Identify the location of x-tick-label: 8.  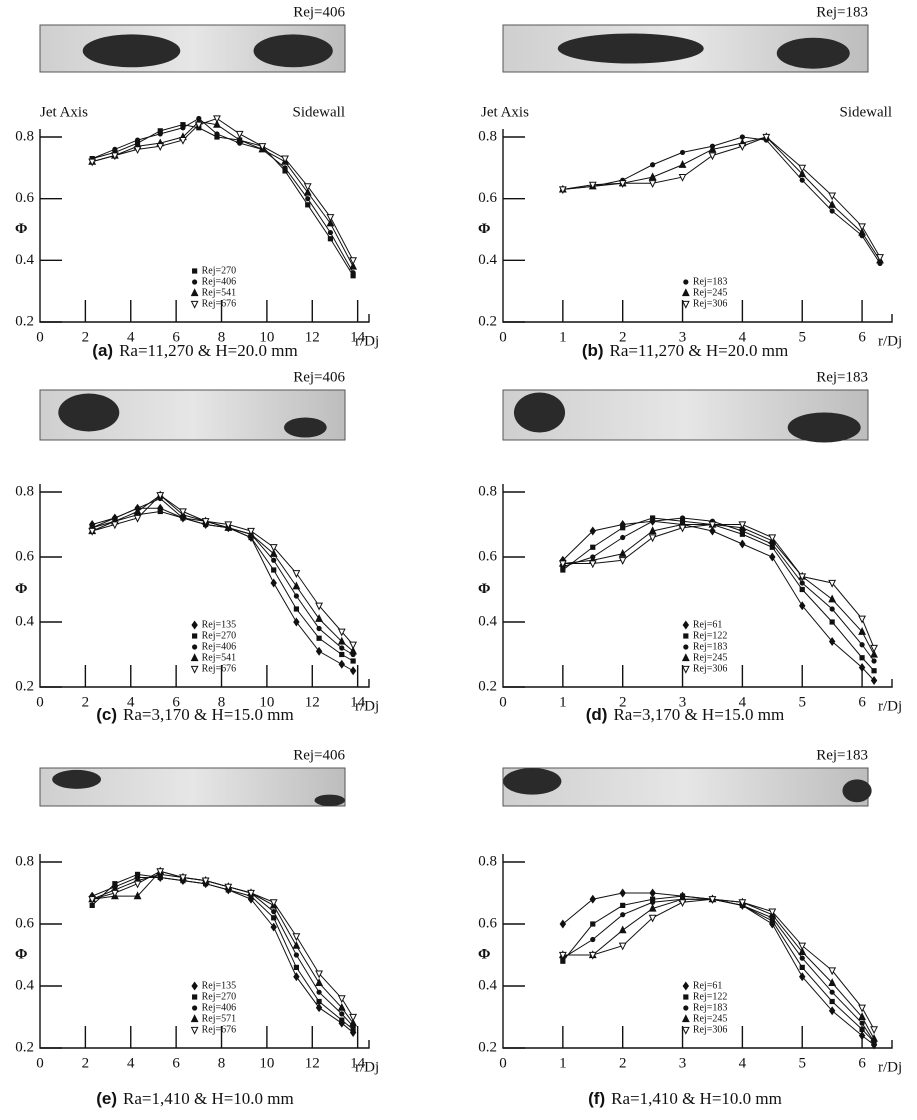
(222, 1063).